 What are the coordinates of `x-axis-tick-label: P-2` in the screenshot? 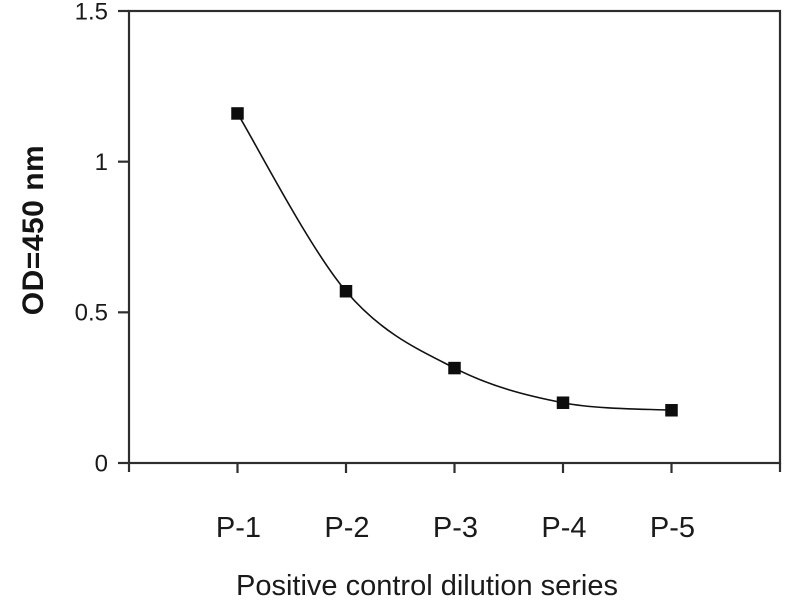 It's located at (346, 528).